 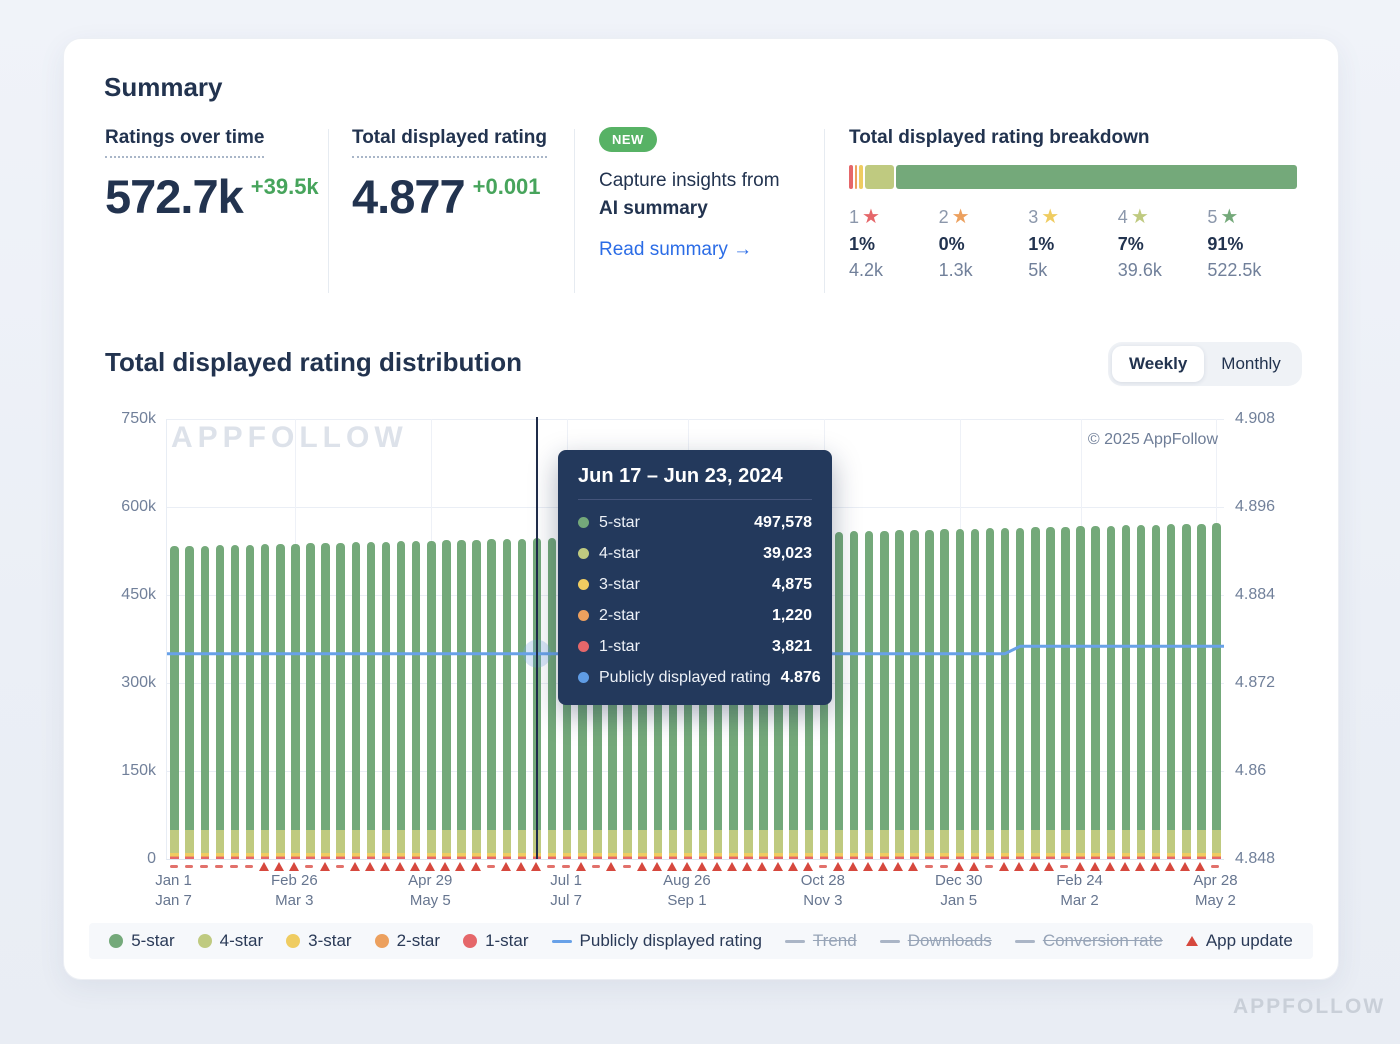 I want to click on legend-item-3-star: 3-star, so click(x=319, y=941).